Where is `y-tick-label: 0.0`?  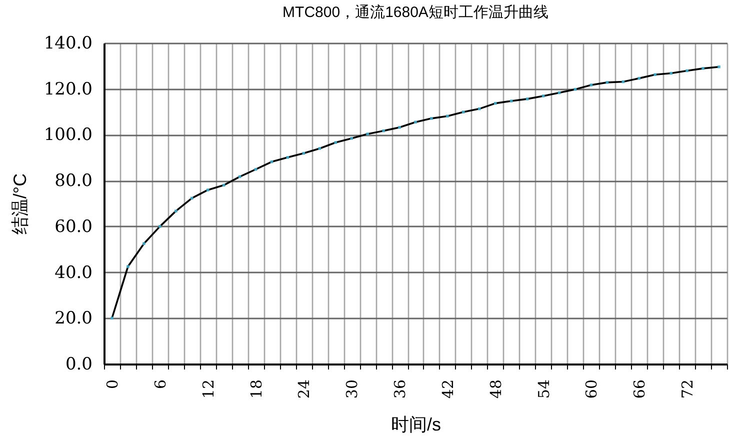 y-tick-label: 0.0 is located at coordinates (78, 364).